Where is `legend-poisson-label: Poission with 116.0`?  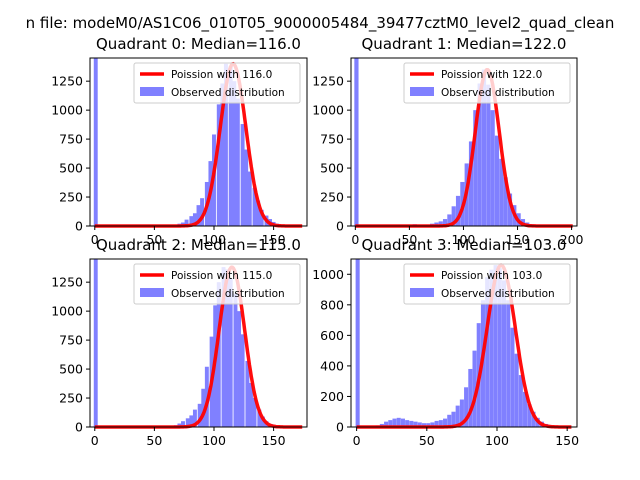
legend-poisson-label: Poission with 116.0 is located at coordinates (221, 75).